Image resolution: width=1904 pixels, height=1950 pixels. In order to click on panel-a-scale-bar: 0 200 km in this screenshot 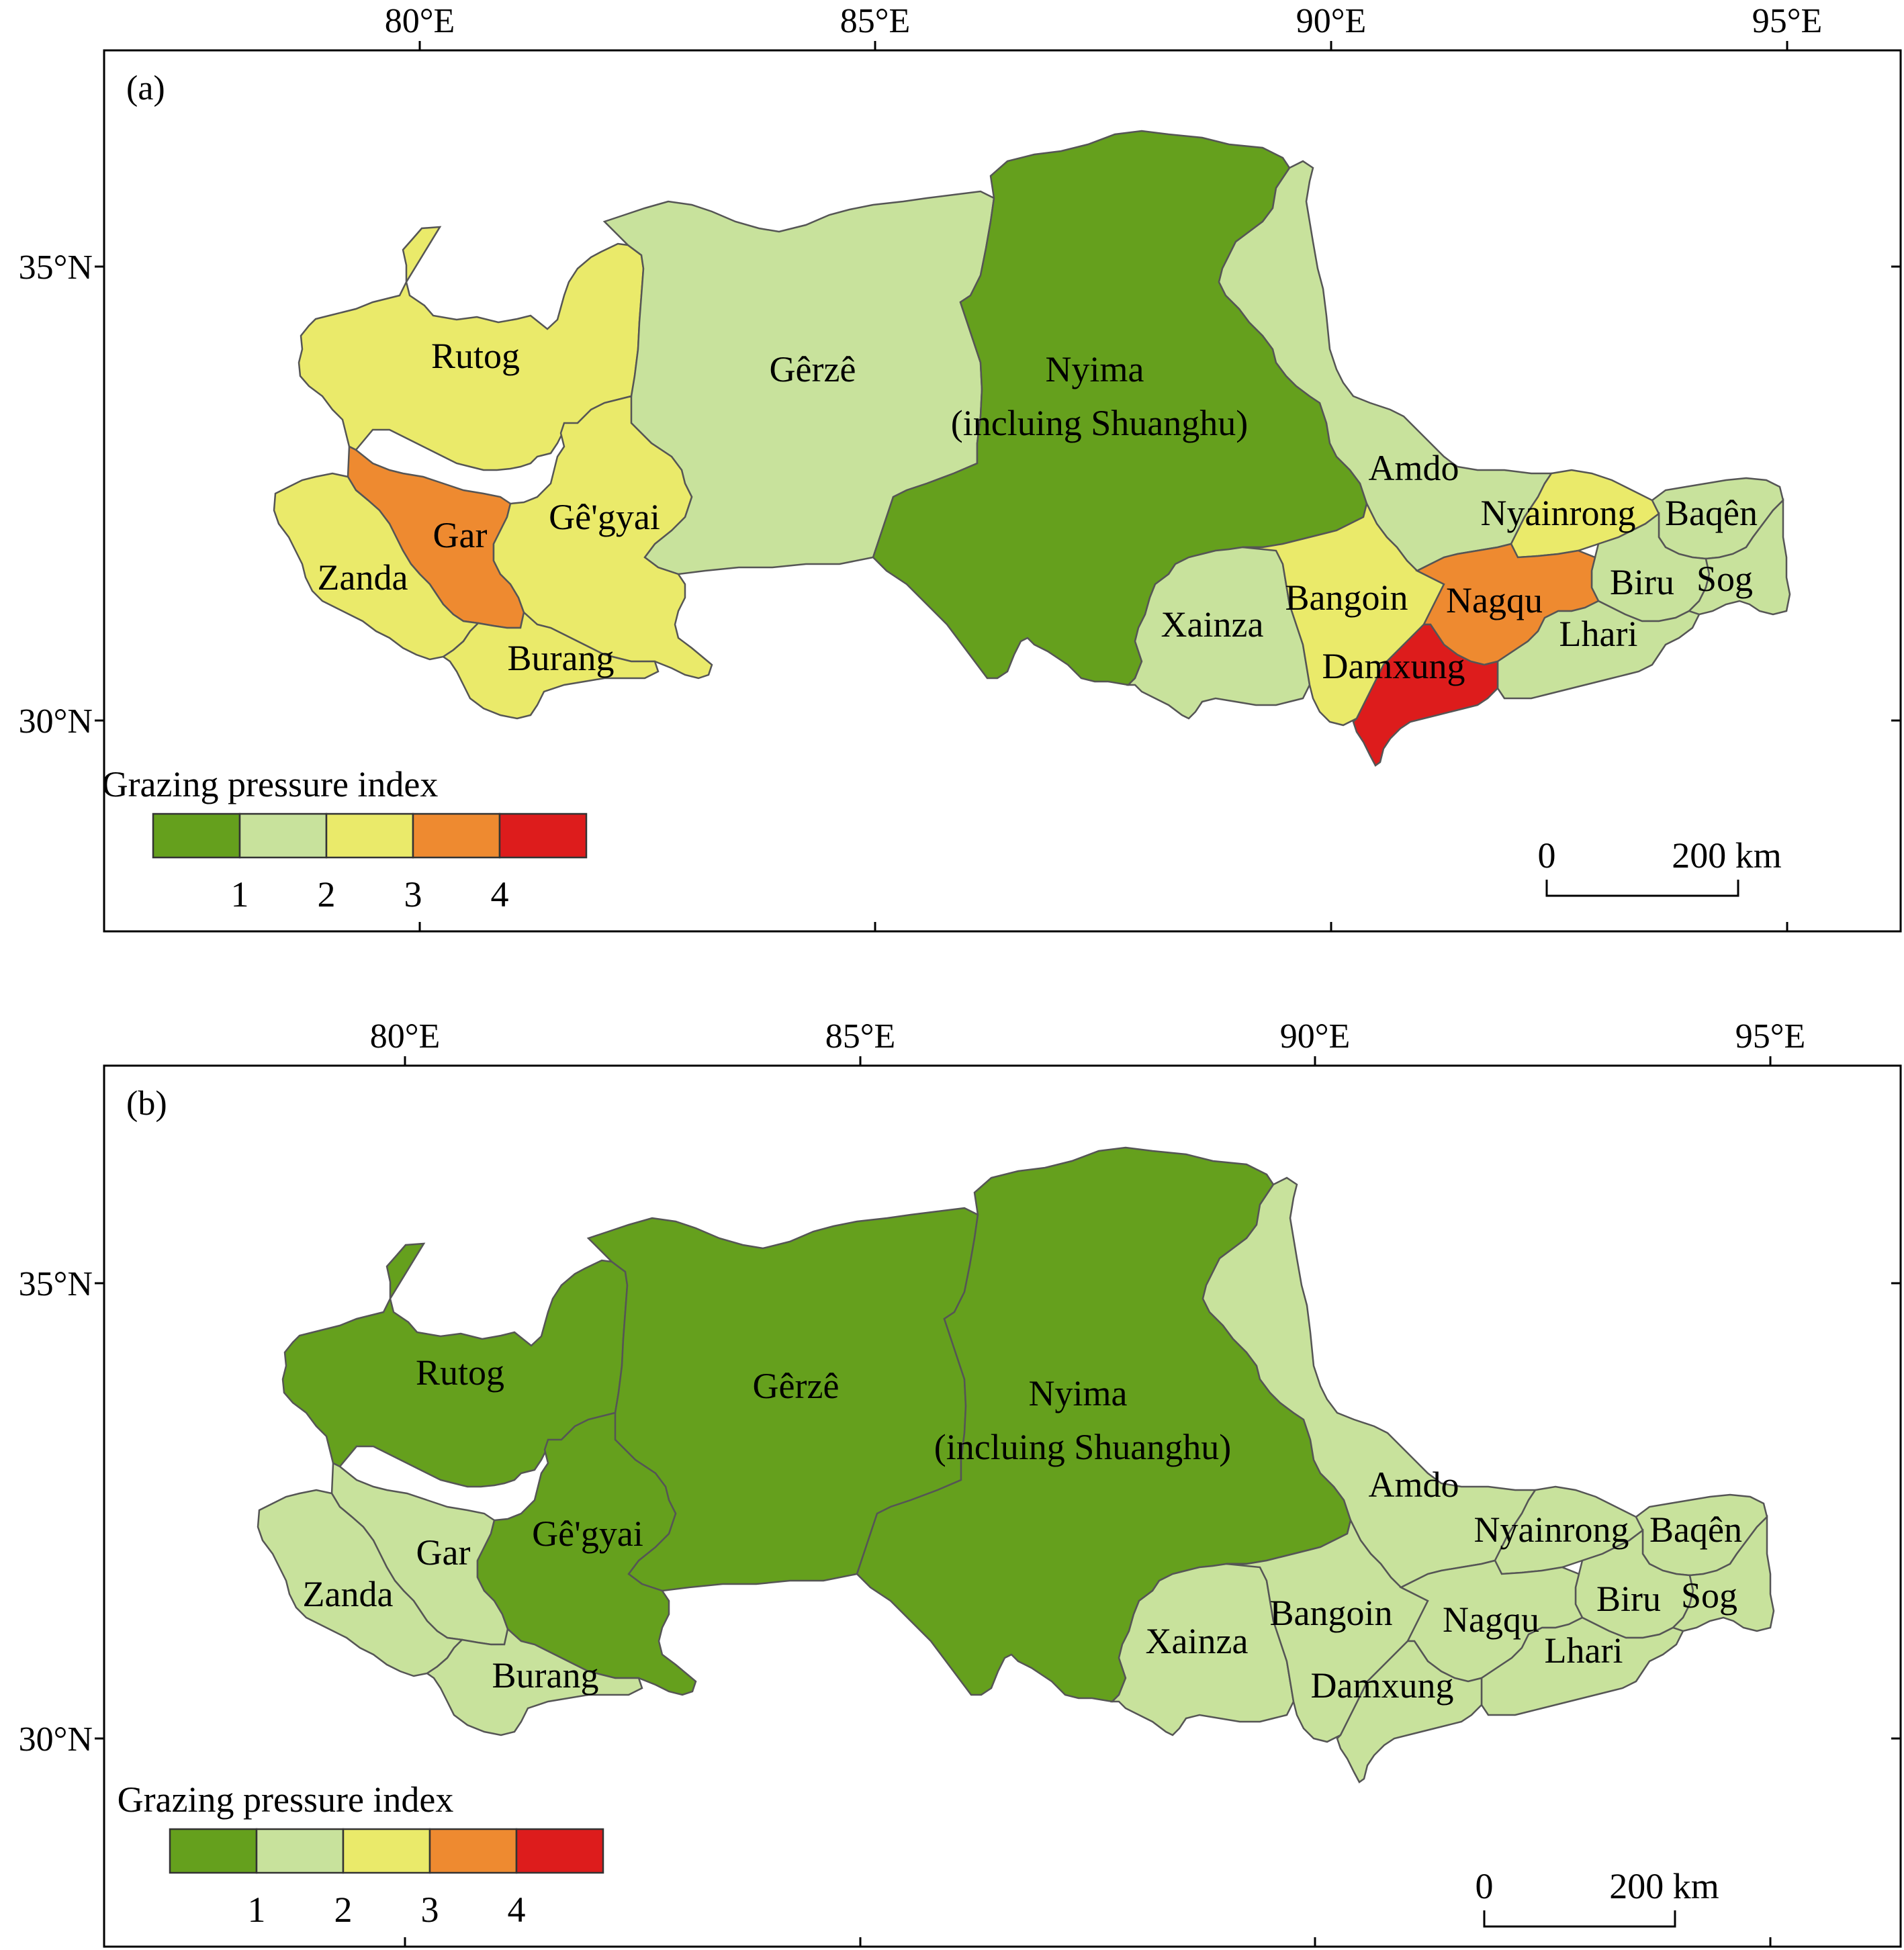, I will do `click(1660, 866)`.